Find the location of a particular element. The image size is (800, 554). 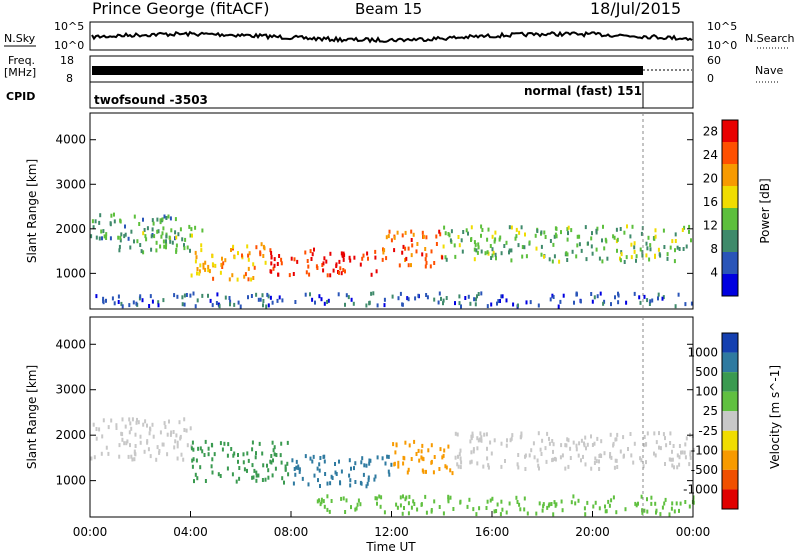

velocity-xtick-label: 20:00 is located at coordinates (592, 532).